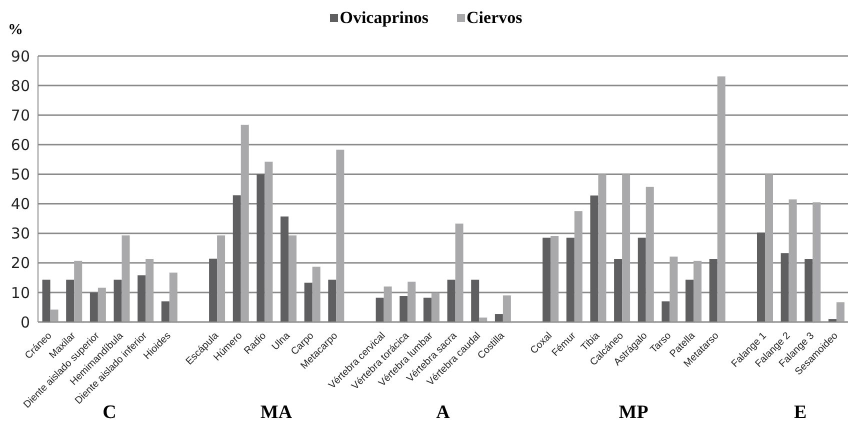 The width and height of the screenshot is (852, 436). What do you see at coordinates (281, 341) in the screenshot?
I see `x-tick-label: Ulna` at bounding box center [281, 341].